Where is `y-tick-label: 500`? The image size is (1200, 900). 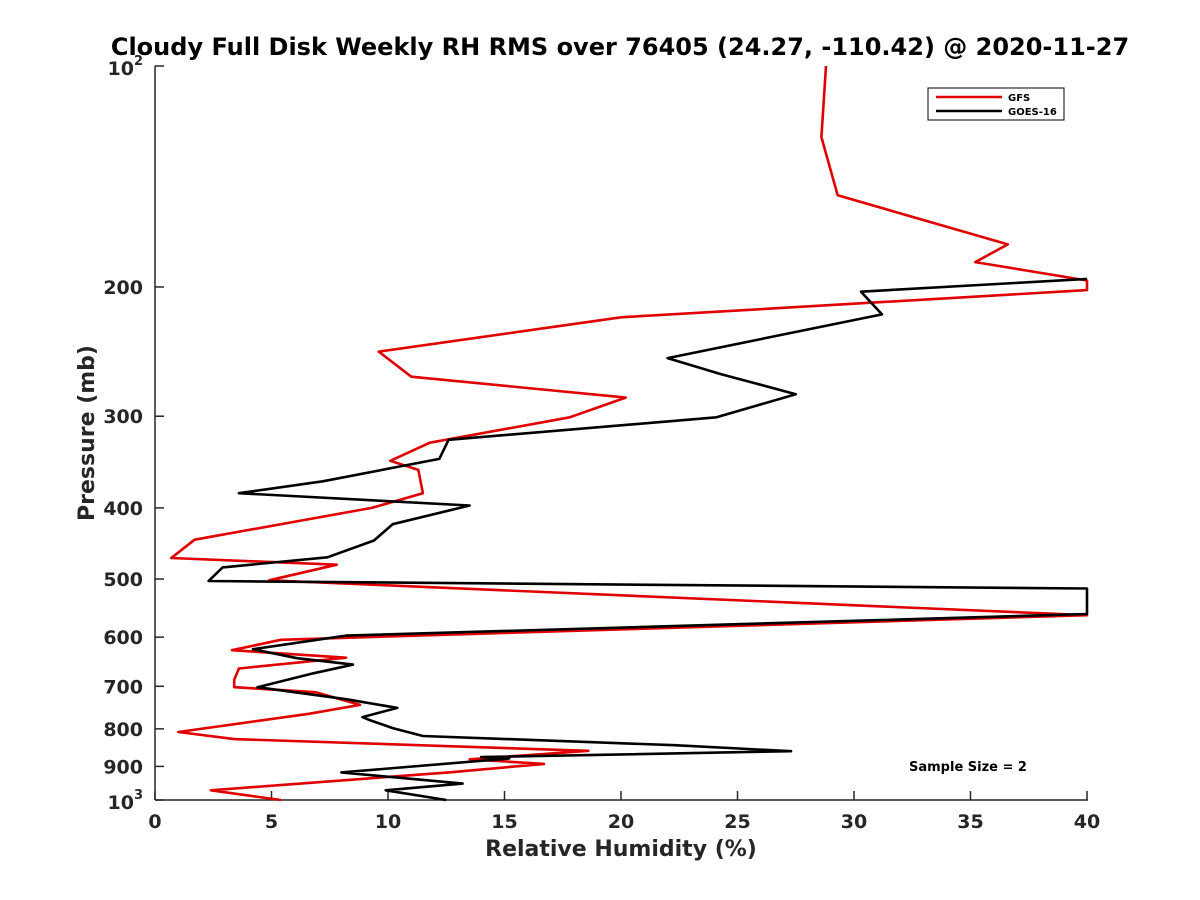 y-tick-label: 500 is located at coordinates (123, 580).